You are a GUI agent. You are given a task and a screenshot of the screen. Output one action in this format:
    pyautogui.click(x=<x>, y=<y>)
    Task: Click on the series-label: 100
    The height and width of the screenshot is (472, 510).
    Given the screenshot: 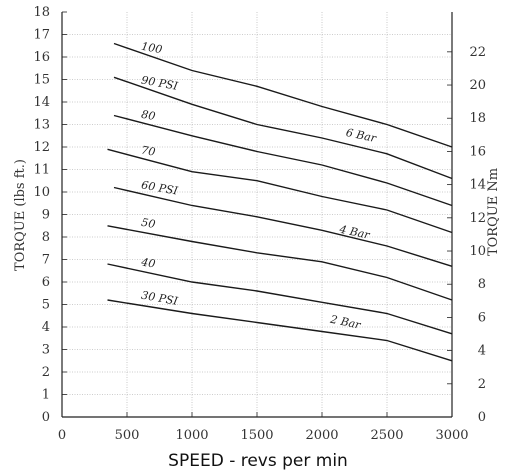 What is the action you would take?
    pyautogui.click(x=151, y=48)
    